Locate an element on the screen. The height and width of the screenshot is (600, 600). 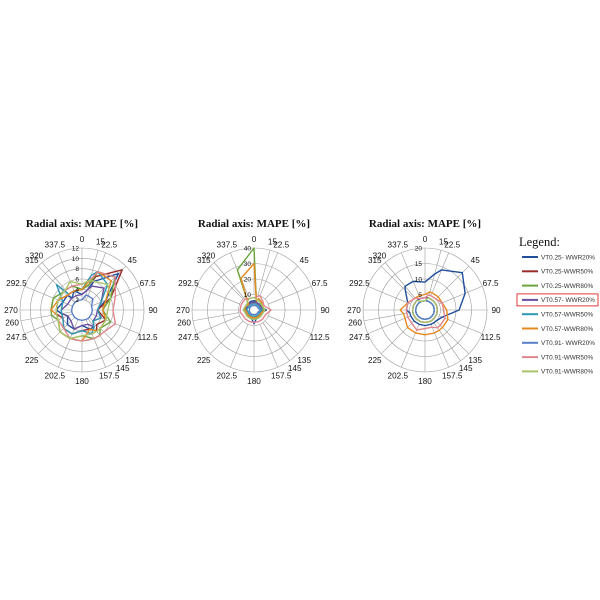
radial-tick-label: 6 is located at coordinates (77, 280).